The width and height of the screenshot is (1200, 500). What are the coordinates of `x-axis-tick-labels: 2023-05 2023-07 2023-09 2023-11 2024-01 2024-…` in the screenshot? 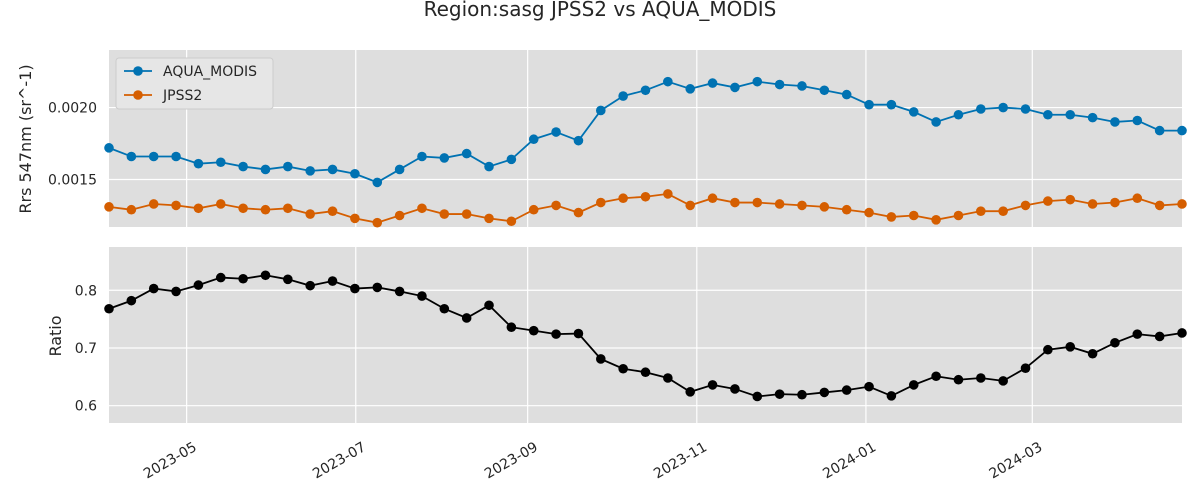 It's located at (593, 460).